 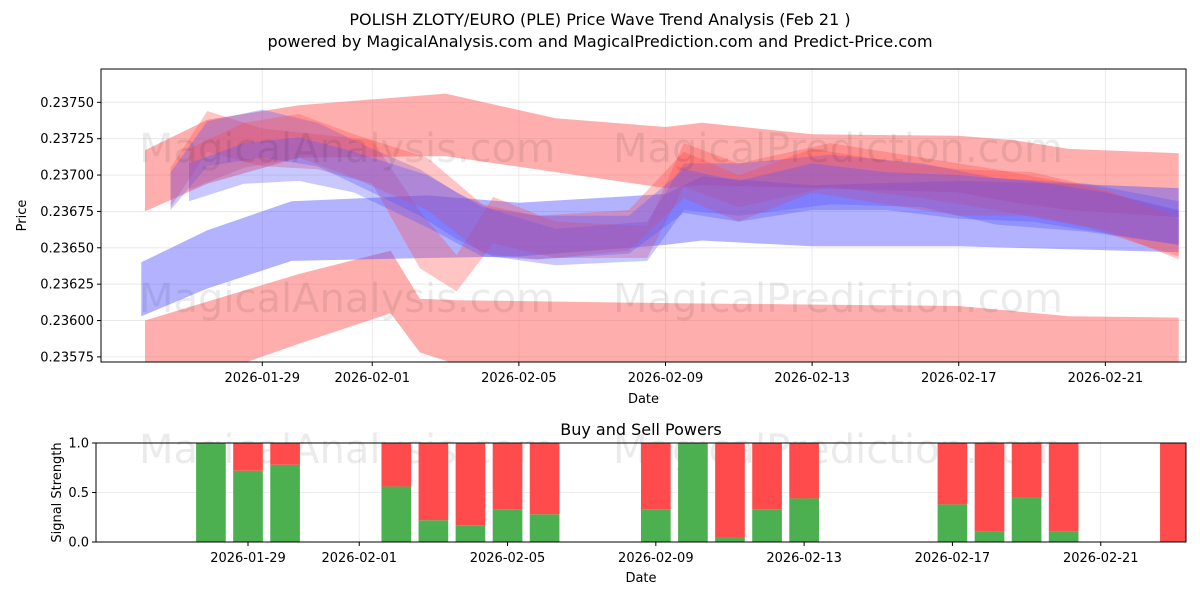 What do you see at coordinates (67, 285) in the screenshot?
I see `y-tick-label: 0.23625` at bounding box center [67, 285].